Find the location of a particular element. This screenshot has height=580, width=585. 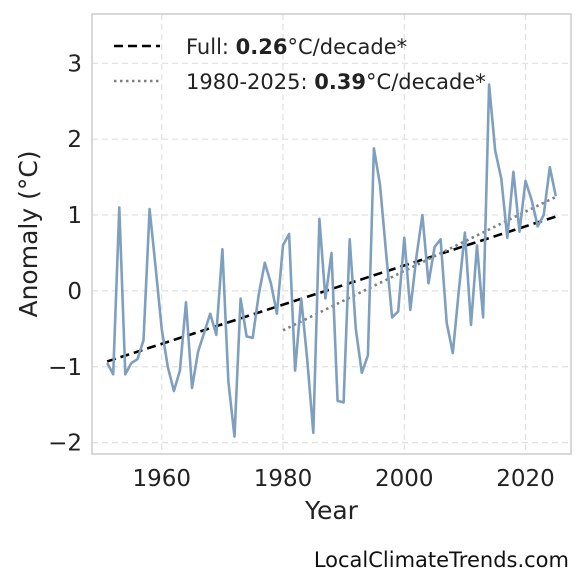

legend-full-value: 0.26 is located at coordinates (262, 47).